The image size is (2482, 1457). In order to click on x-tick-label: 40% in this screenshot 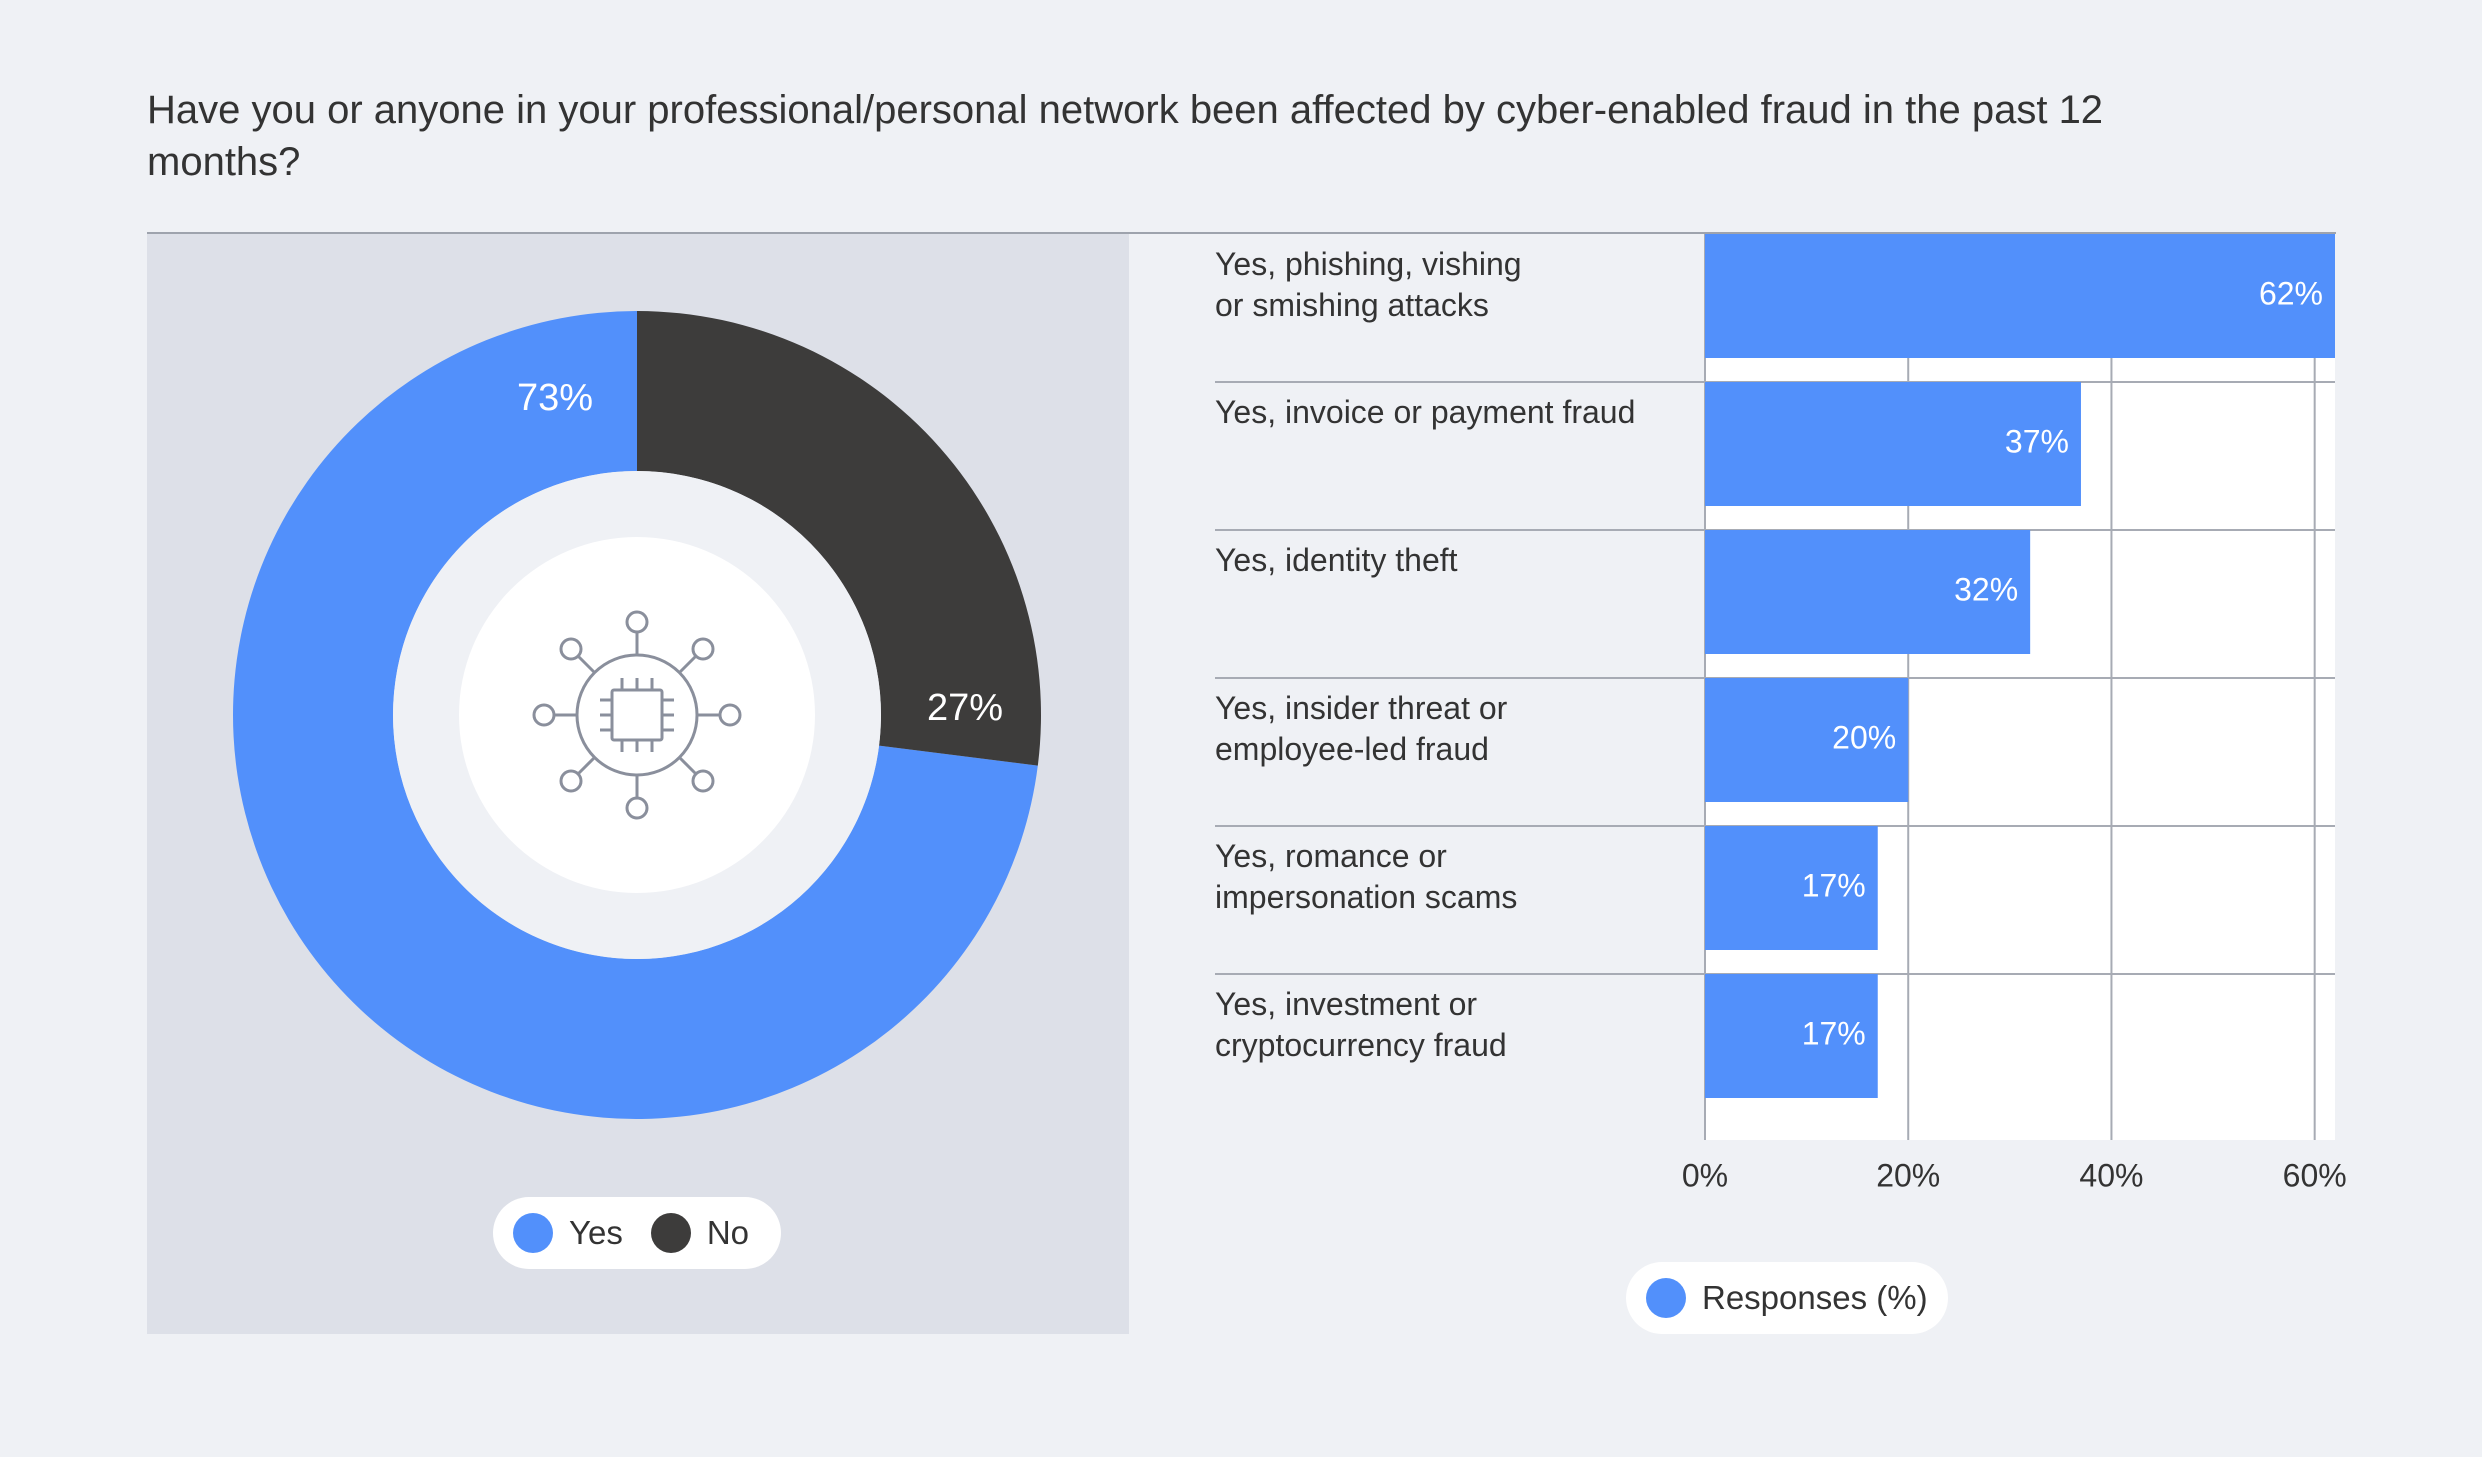, I will do `click(2111, 1175)`.